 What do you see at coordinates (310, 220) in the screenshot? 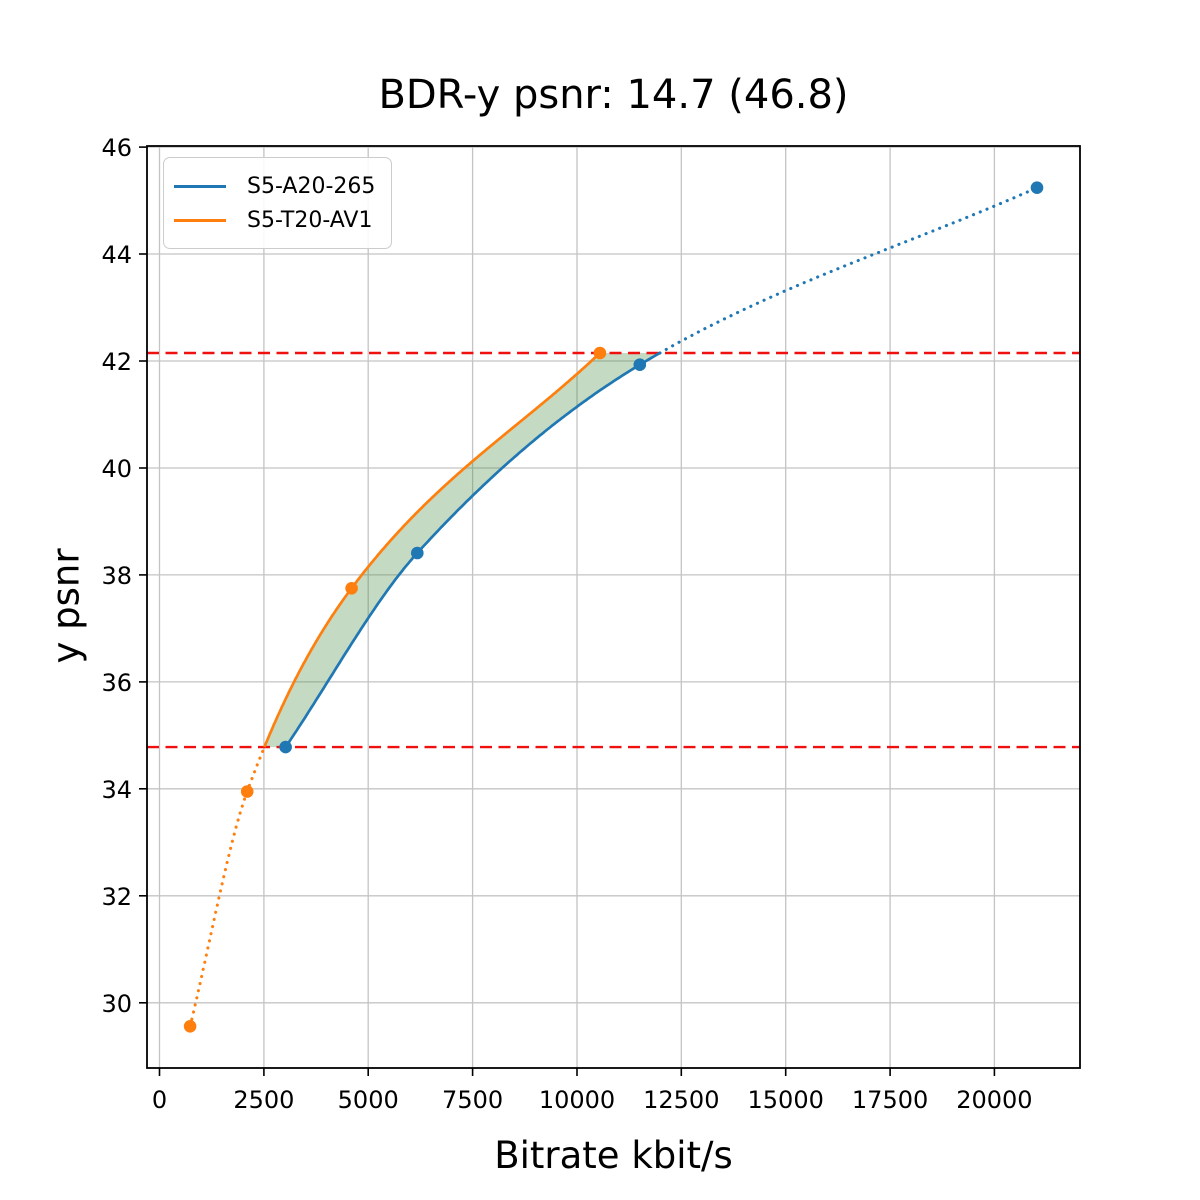
I see `legend-label: S5-T20-AV1` at bounding box center [310, 220].